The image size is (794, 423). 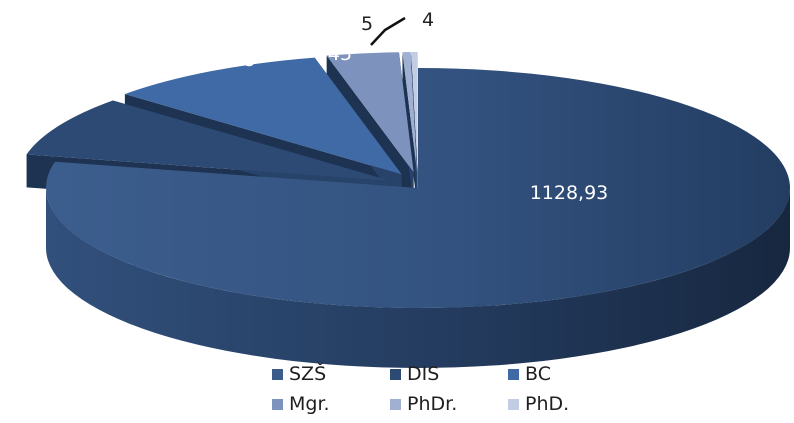 I want to click on legend-label: SZŠ, so click(x=308, y=374).